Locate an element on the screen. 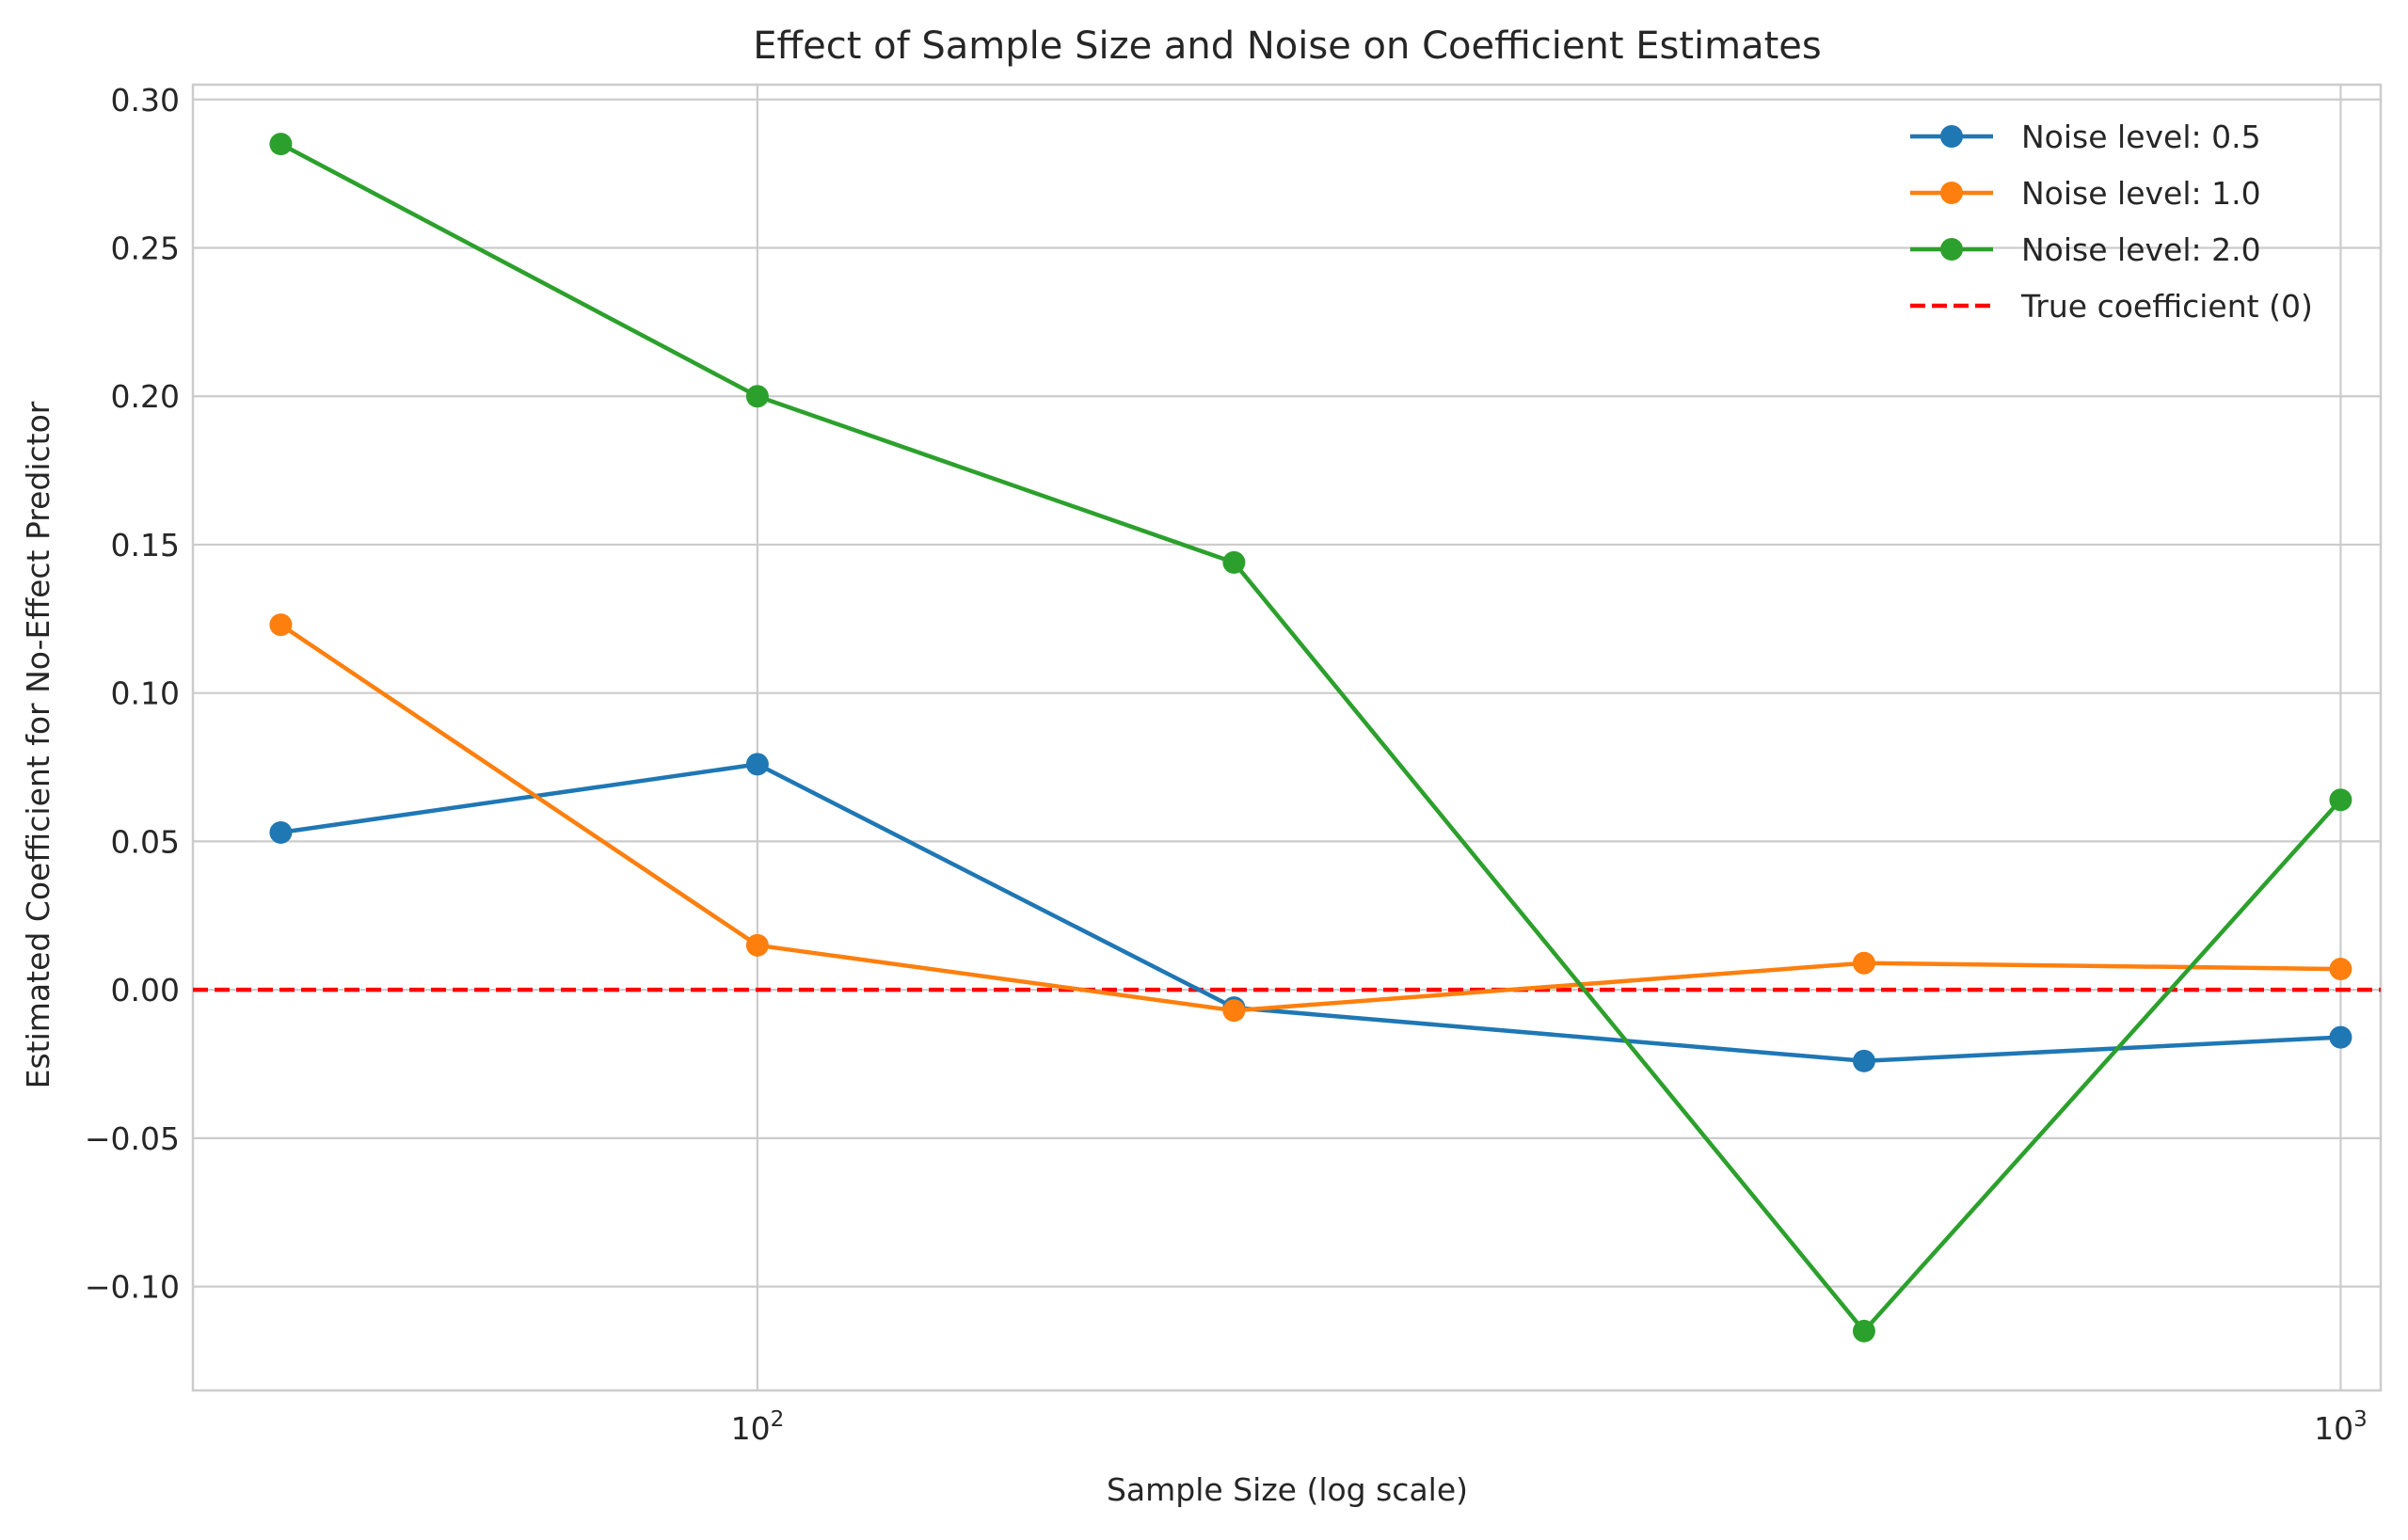 The image size is (2408, 1540). legend-entry: Noise level: 1.0 is located at coordinates (2085, 193).